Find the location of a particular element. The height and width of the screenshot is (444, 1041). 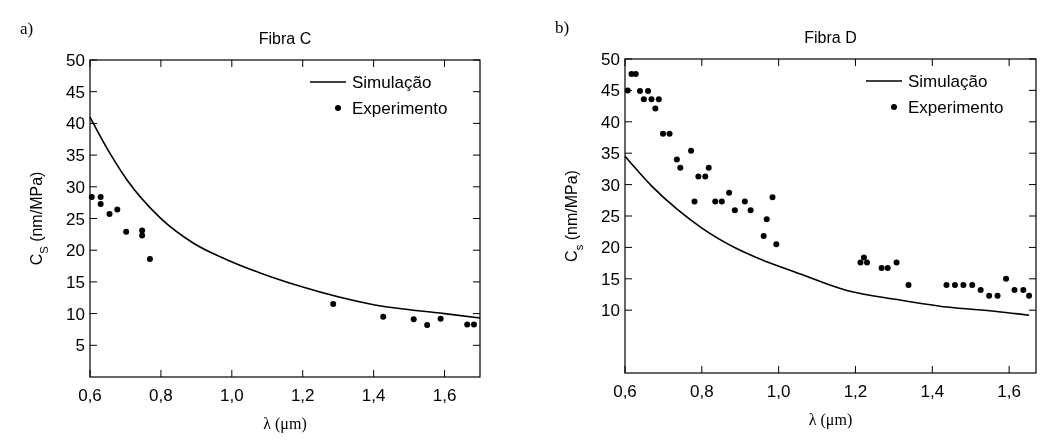

x-tick-label: 1,2 is located at coordinates (855, 391).